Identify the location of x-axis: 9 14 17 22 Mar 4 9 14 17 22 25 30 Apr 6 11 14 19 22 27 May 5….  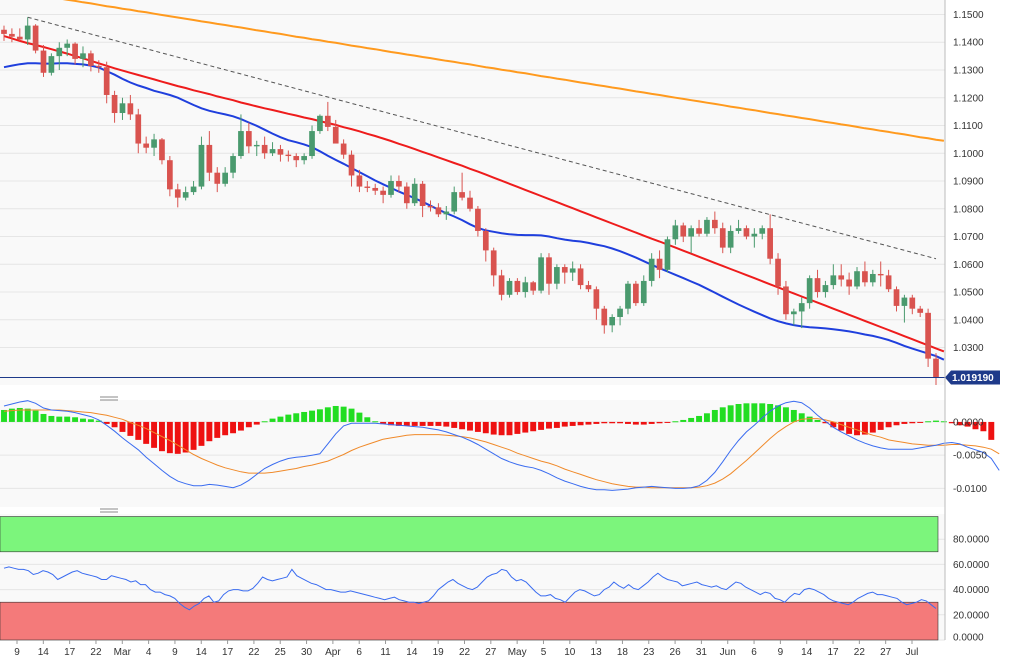
(466, 649).